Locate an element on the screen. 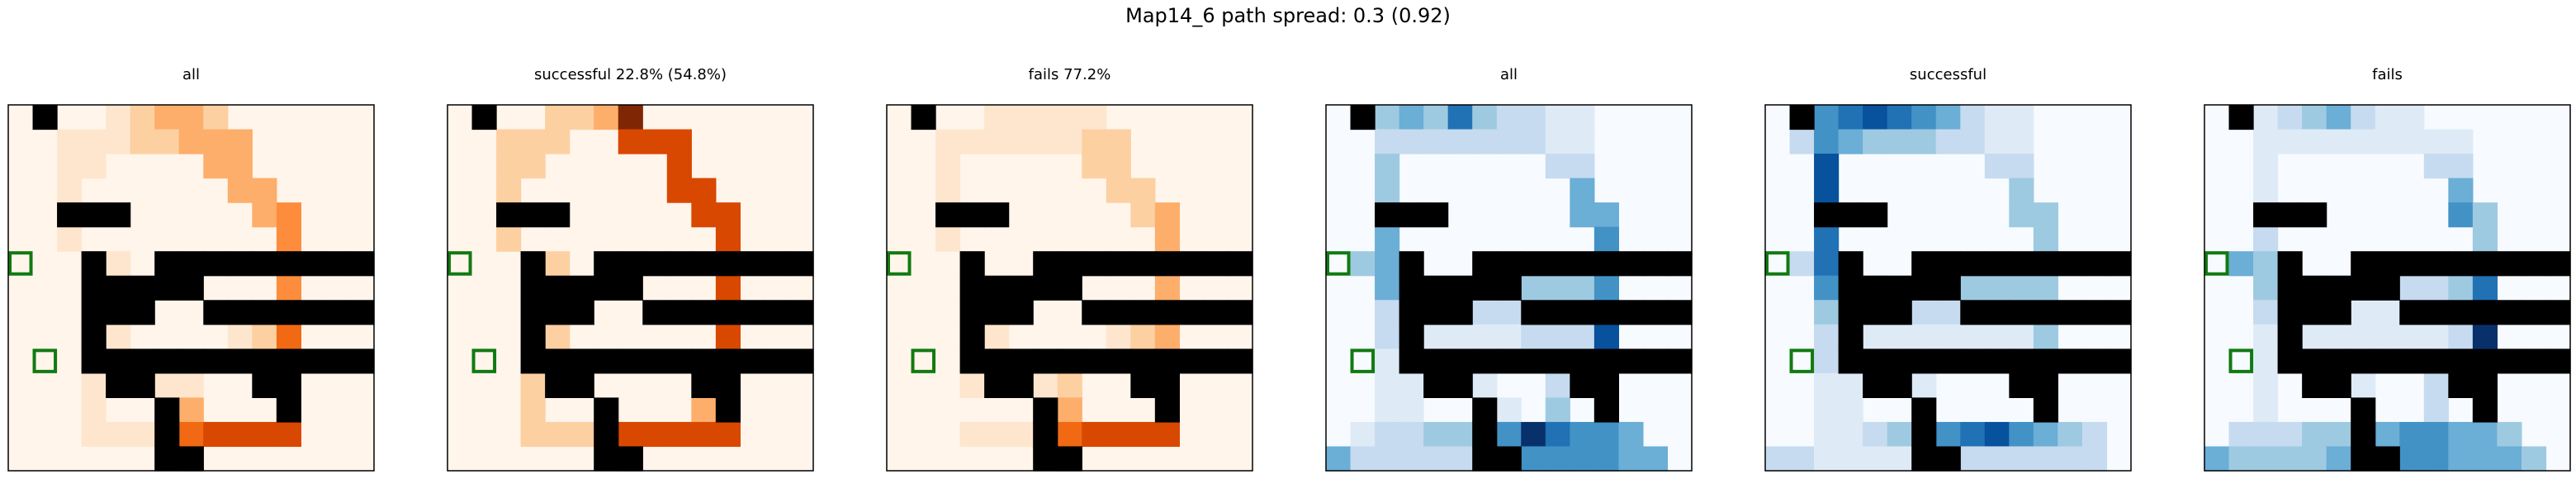 The height and width of the screenshot is (479, 2576). panel-frame is located at coordinates (630, 288).